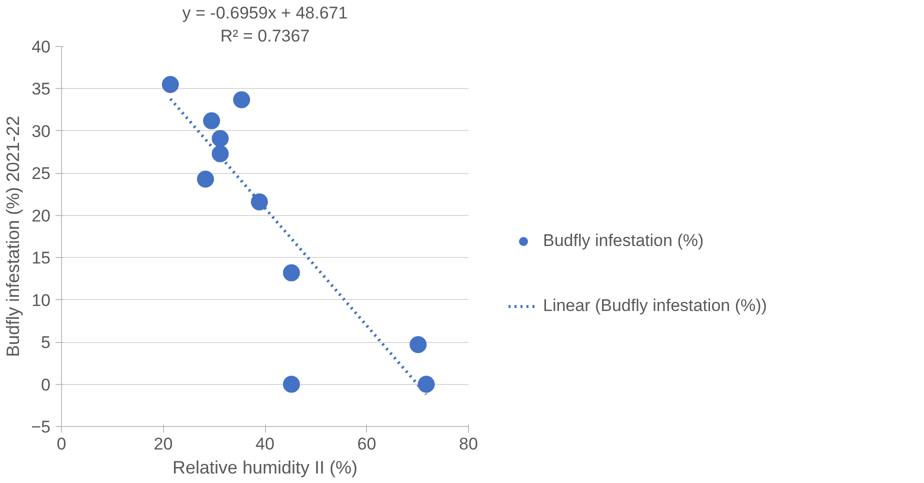  Describe the element at coordinates (623, 241) in the screenshot. I see `legend-label: Budfly infestation (%)` at that location.